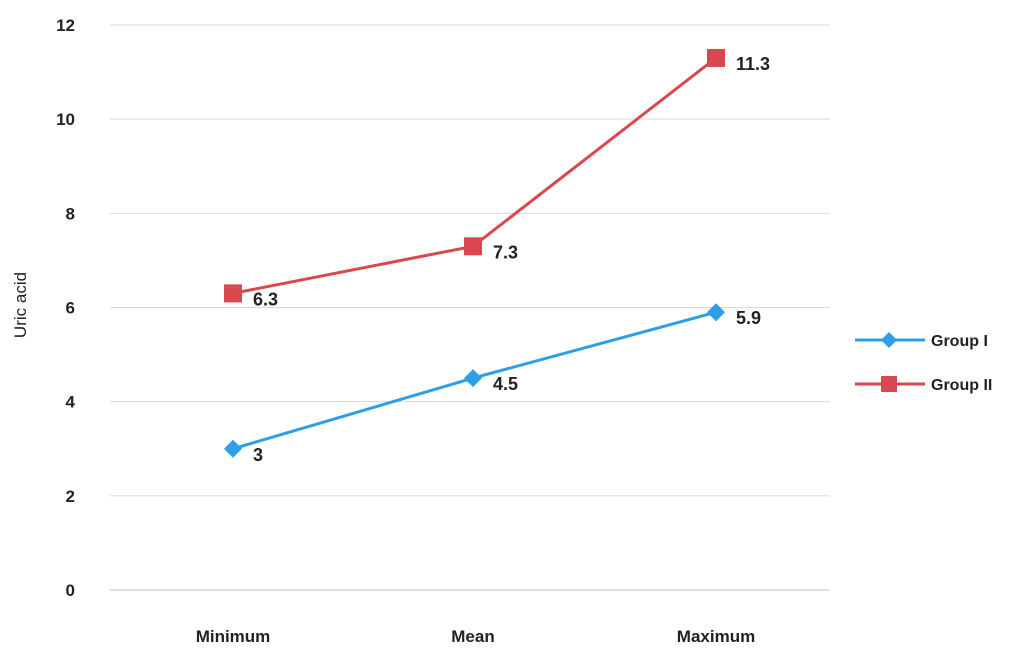 The width and height of the screenshot is (1030, 659). What do you see at coordinates (70, 496) in the screenshot?
I see `y-tick-2: 2` at bounding box center [70, 496].